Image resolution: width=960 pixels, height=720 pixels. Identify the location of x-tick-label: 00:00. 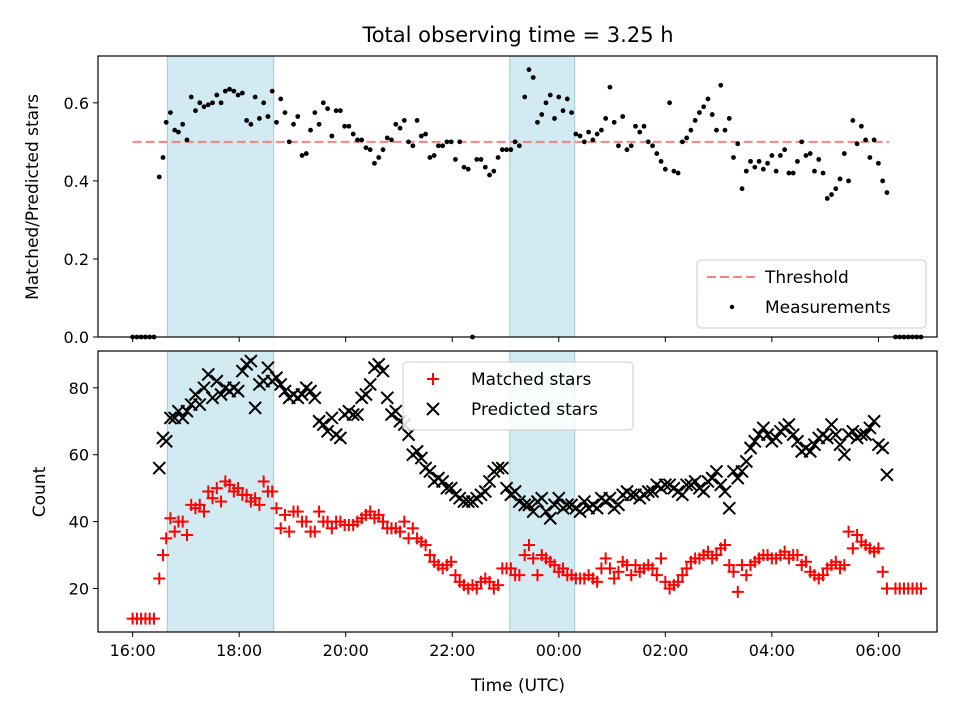
(559, 650).